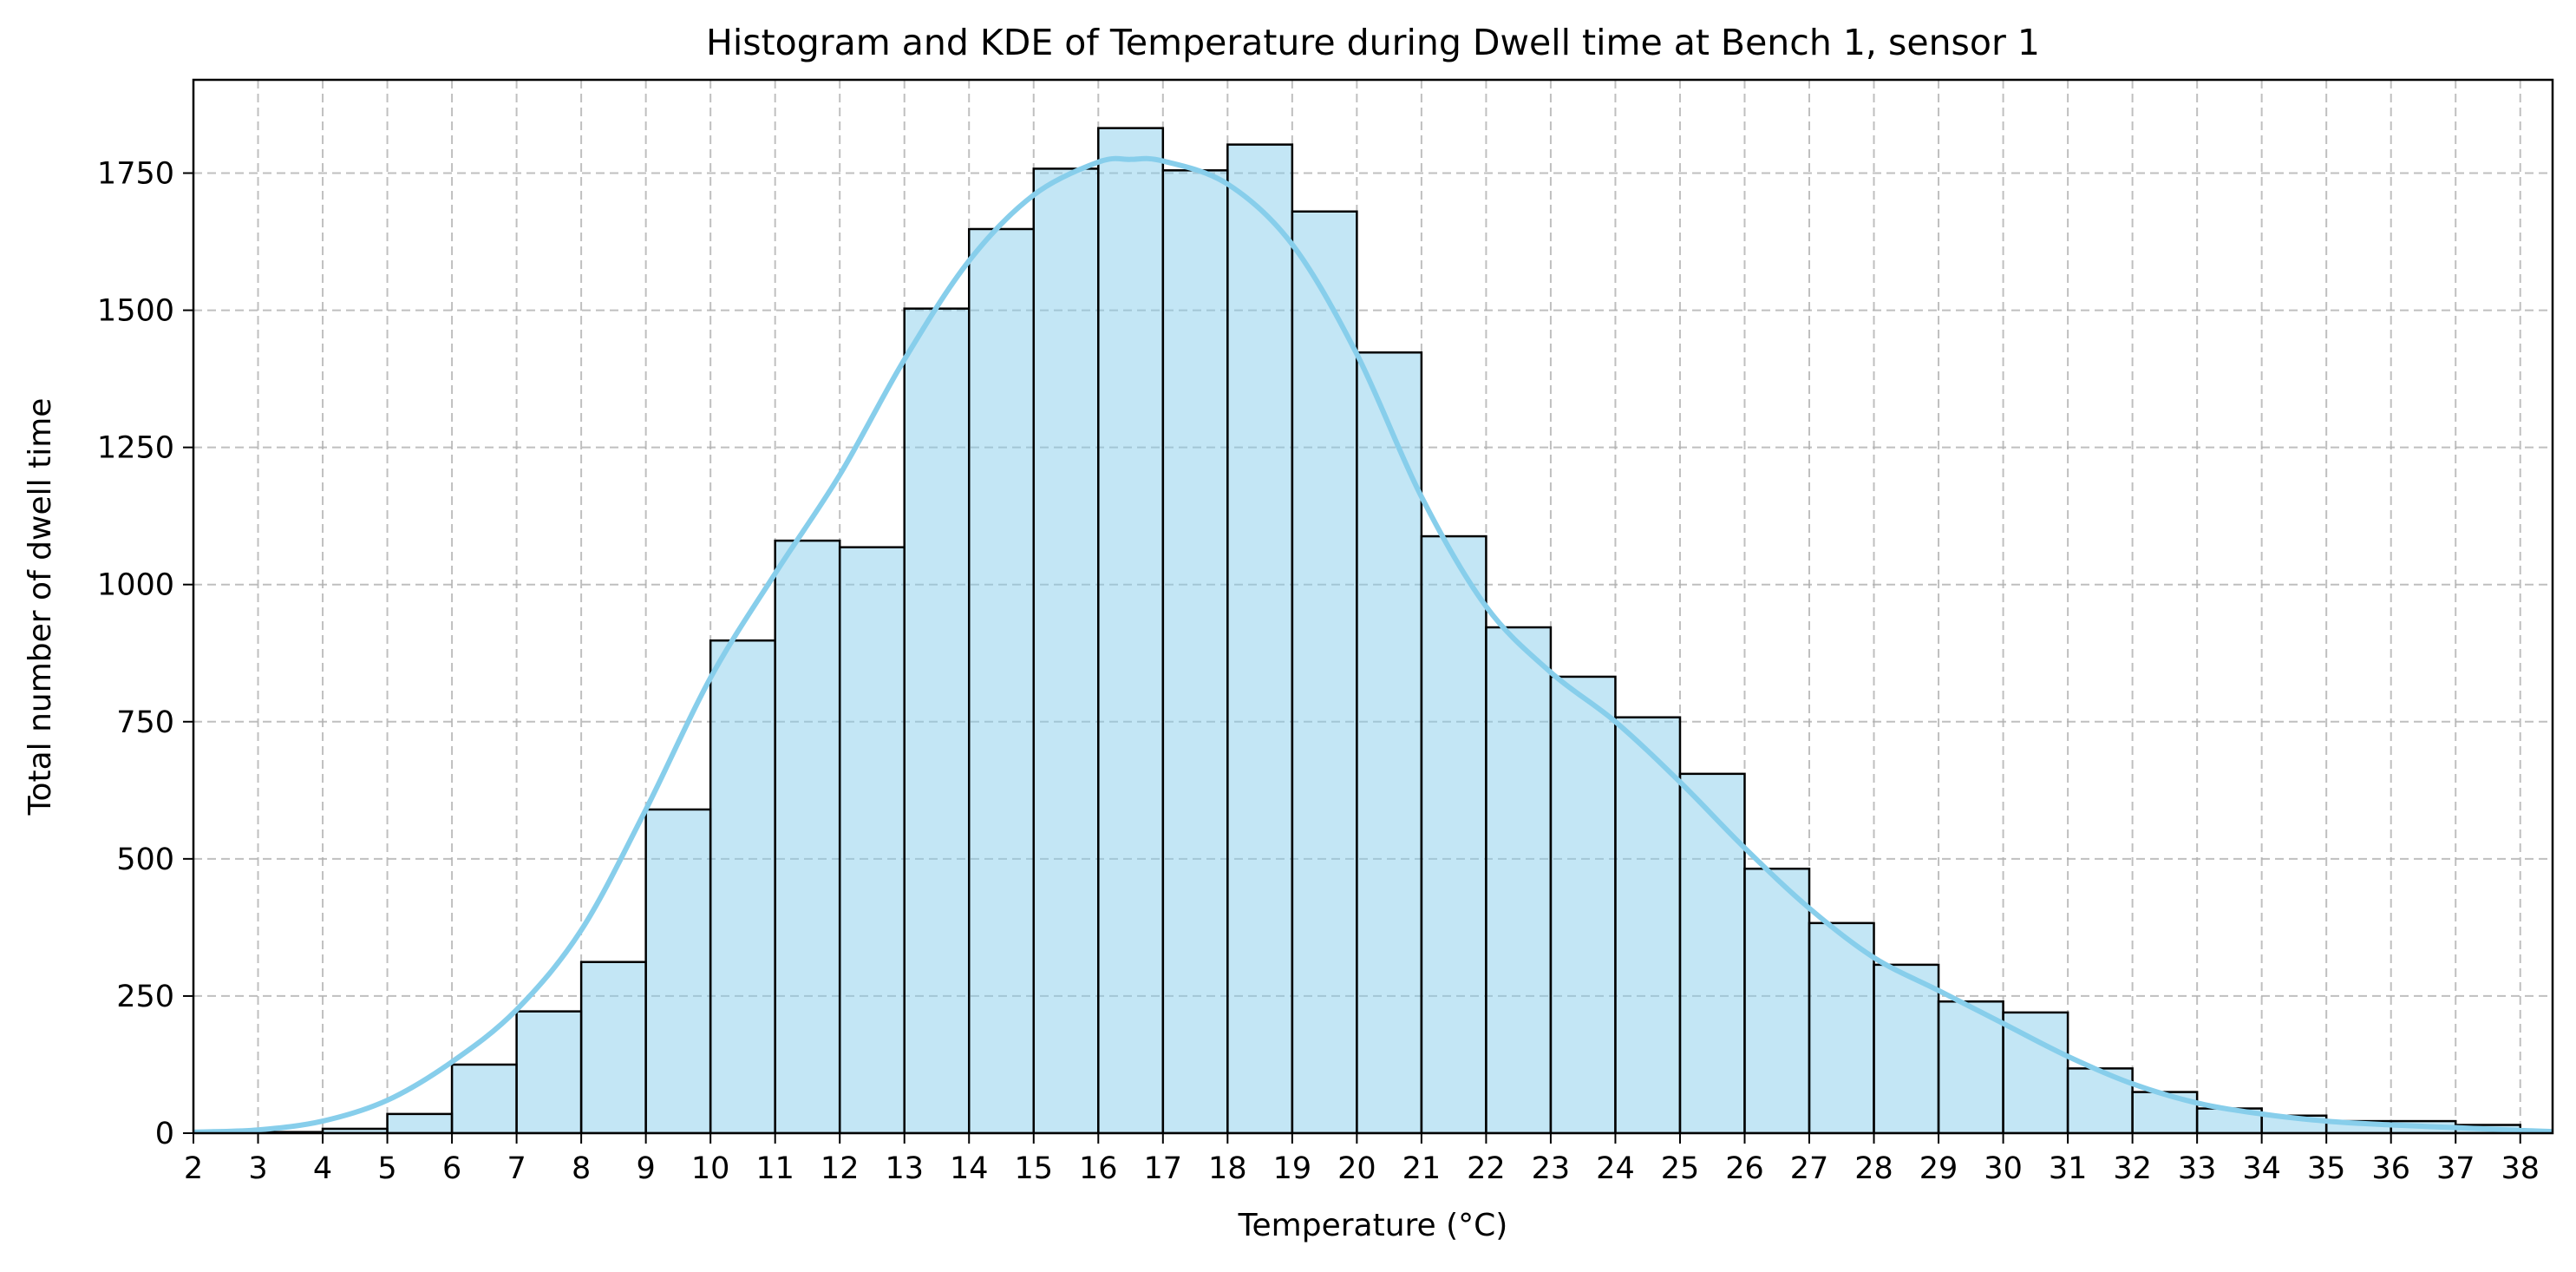 This screenshot has width=2576, height=1272. Describe the element at coordinates (322, 1168) in the screenshot. I see `x-tick-label: 4` at that location.